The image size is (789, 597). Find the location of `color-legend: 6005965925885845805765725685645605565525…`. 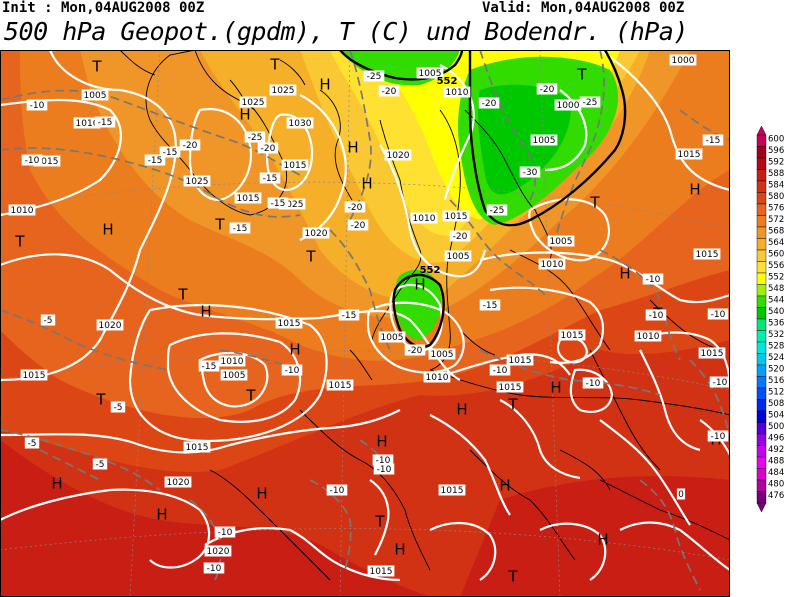

color-legend: 6005965925885845805765725685645605565525… is located at coordinates (770, 319).